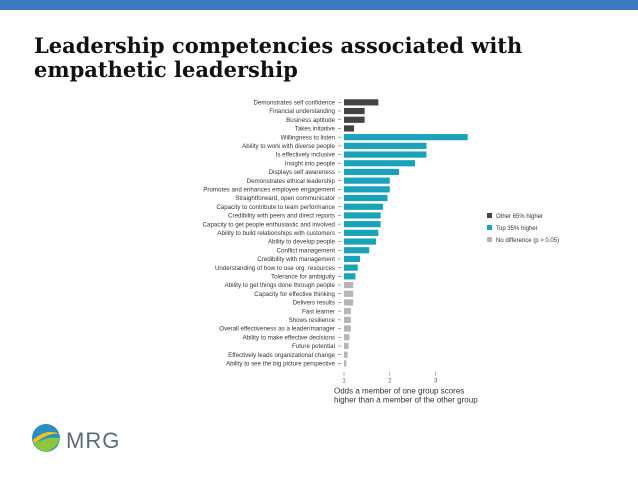  Describe the element at coordinates (294, 294) in the screenshot. I see `bar-label: Capacity for effective thinking` at that location.